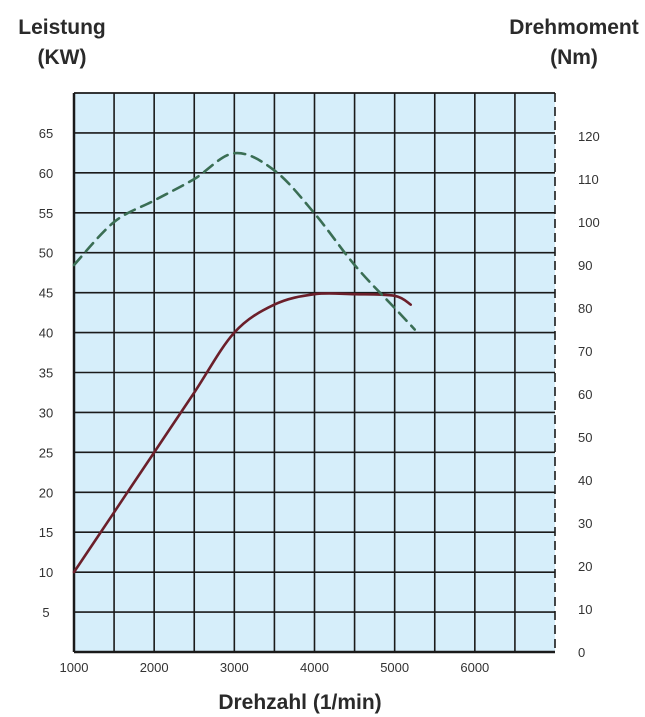 The image size is (645, 717). I want to click on x-tick-label: 5000, so click(394, 667).